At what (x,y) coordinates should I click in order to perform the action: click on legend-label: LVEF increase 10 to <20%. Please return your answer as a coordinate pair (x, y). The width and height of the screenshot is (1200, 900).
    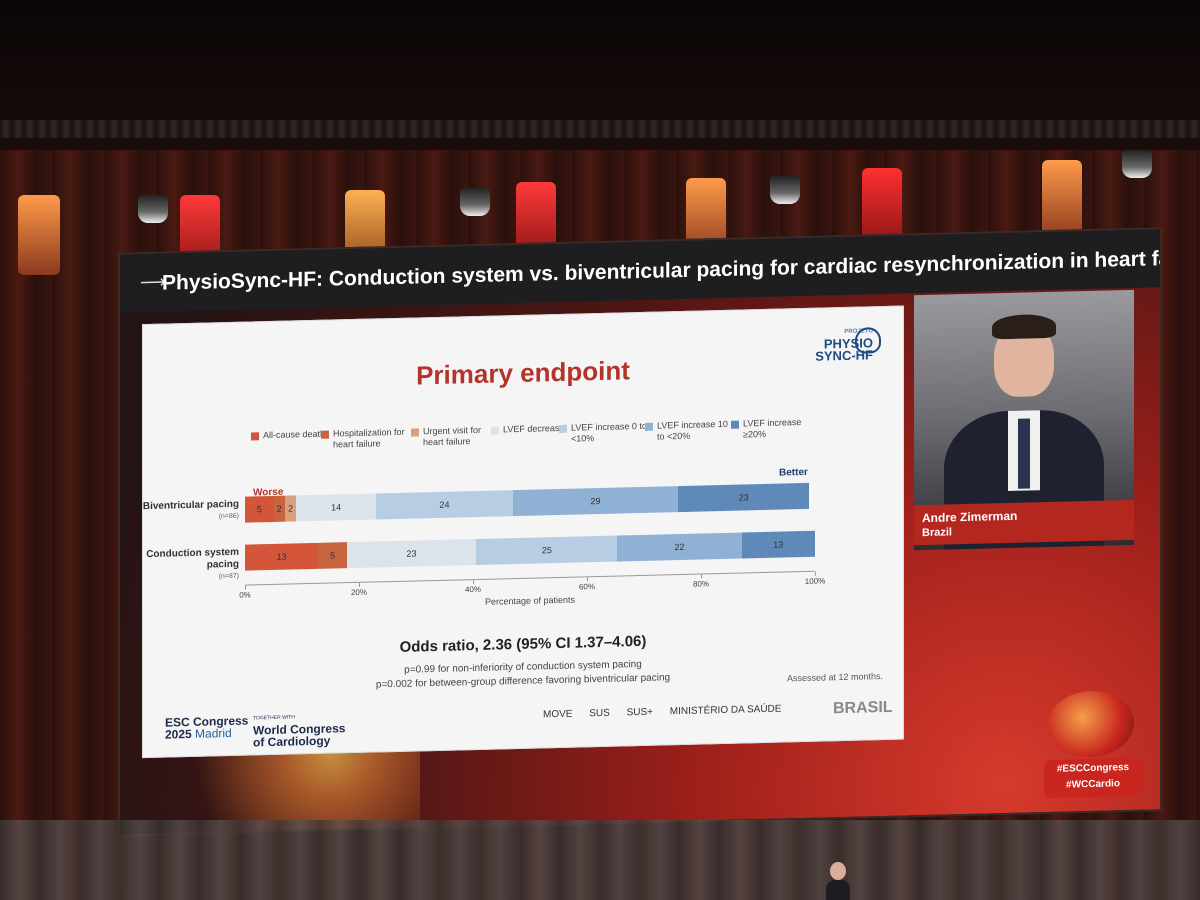
    Looking at the image, I should click on (692, 430).